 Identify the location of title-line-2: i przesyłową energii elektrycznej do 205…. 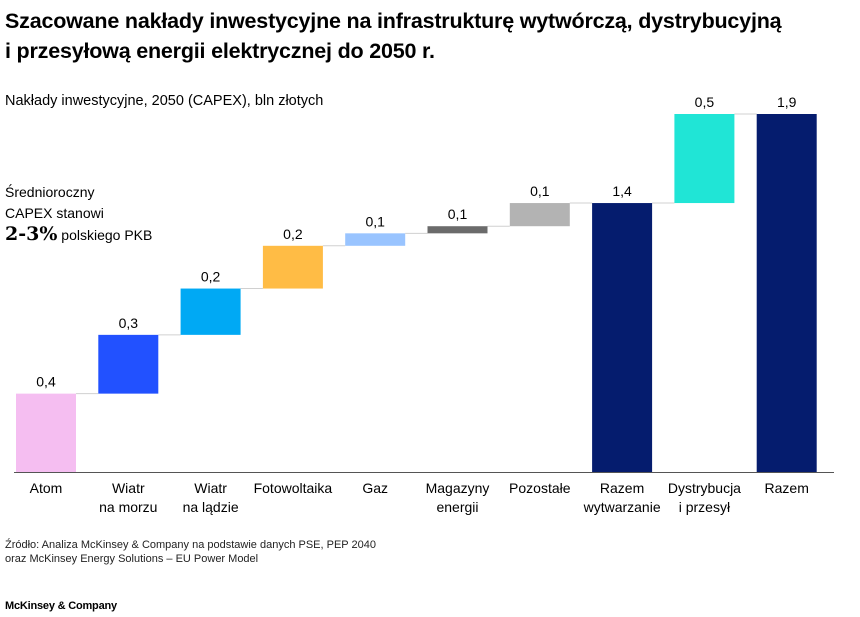
(220, 51).